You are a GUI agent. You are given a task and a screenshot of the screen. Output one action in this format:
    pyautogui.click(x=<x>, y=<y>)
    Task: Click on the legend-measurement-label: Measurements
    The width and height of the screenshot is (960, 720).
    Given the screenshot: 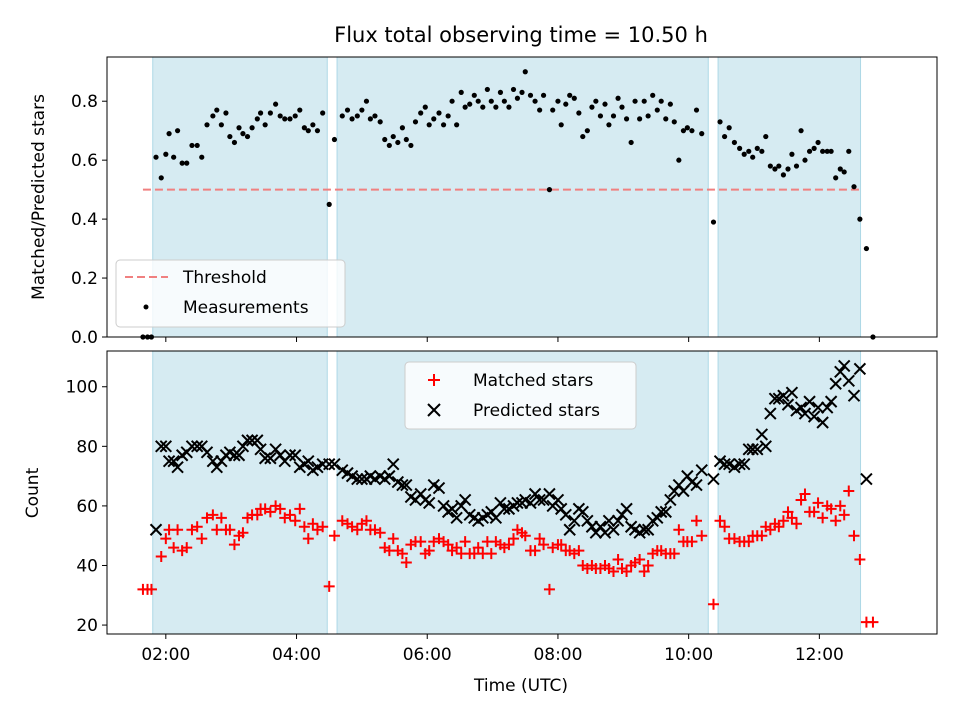 What is the action you would take?
    pyautogui.click(x=246, y=308)
    